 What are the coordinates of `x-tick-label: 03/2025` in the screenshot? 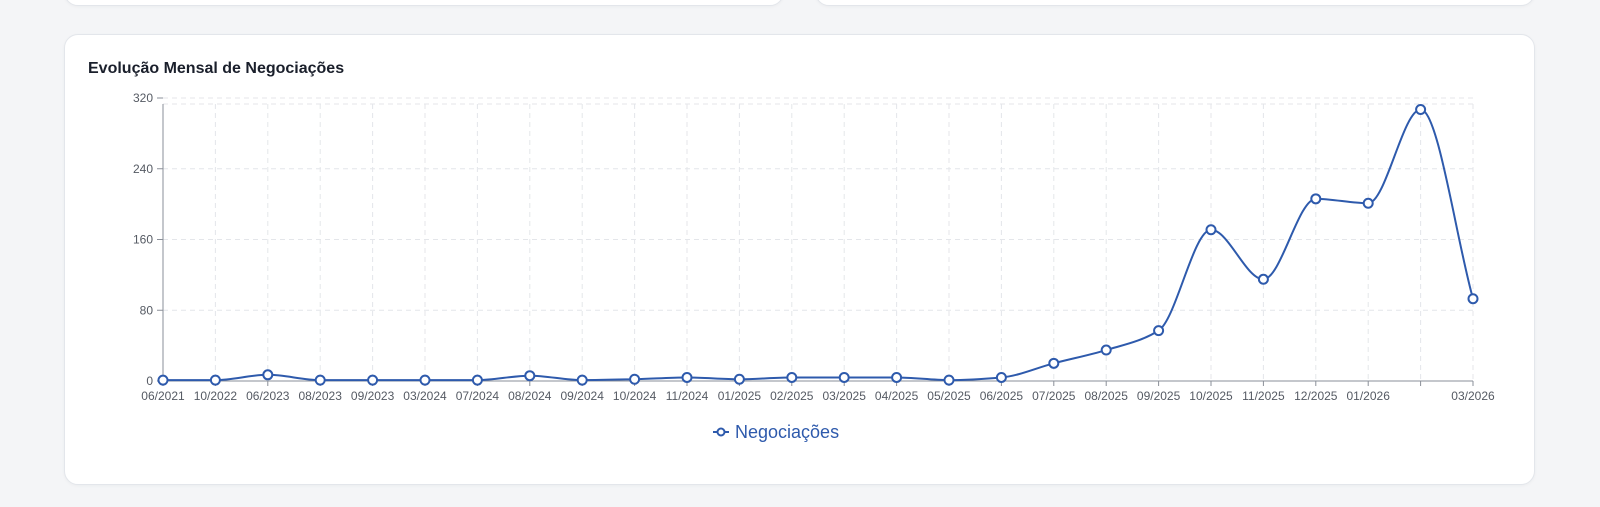 It's located at (845, 396).